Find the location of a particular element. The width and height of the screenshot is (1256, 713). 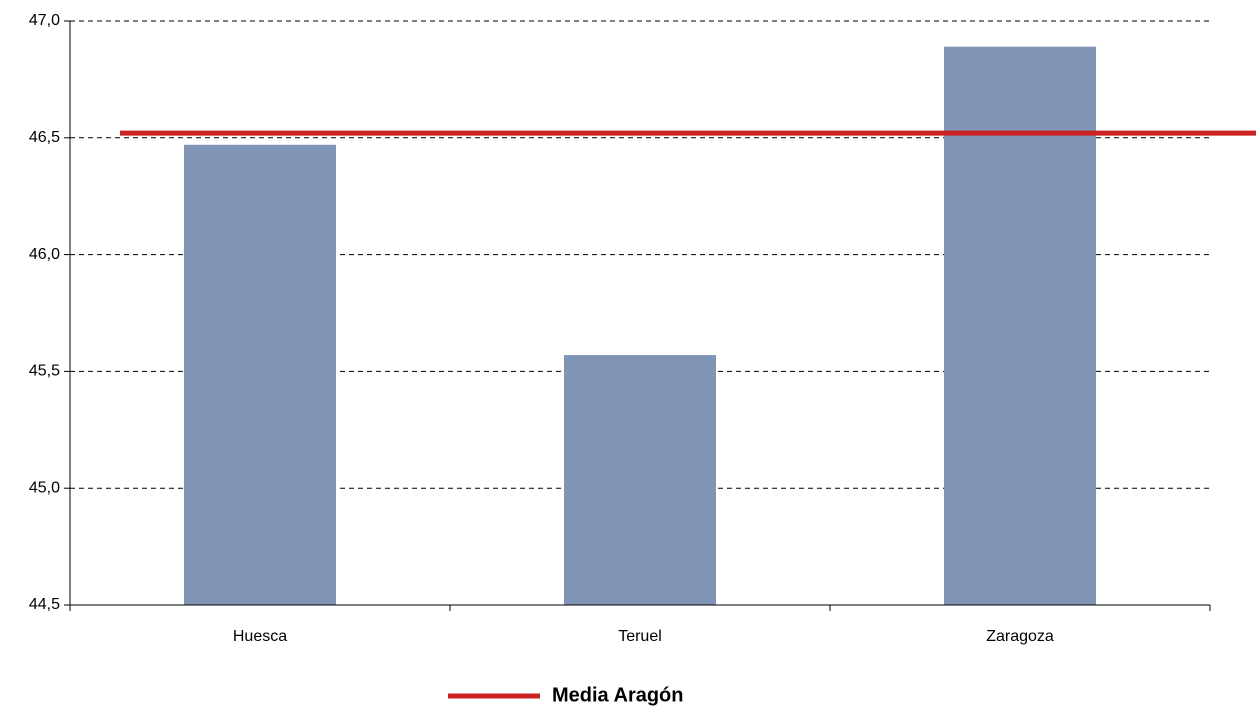

y-tick-label: 45,5 is located at coordinates (44, 371).